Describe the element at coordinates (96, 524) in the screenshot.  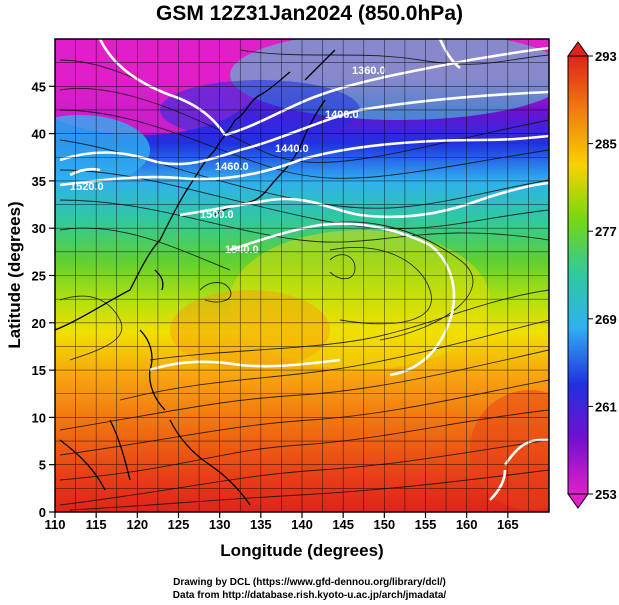
I see `x-tick-label: 115` at that location.